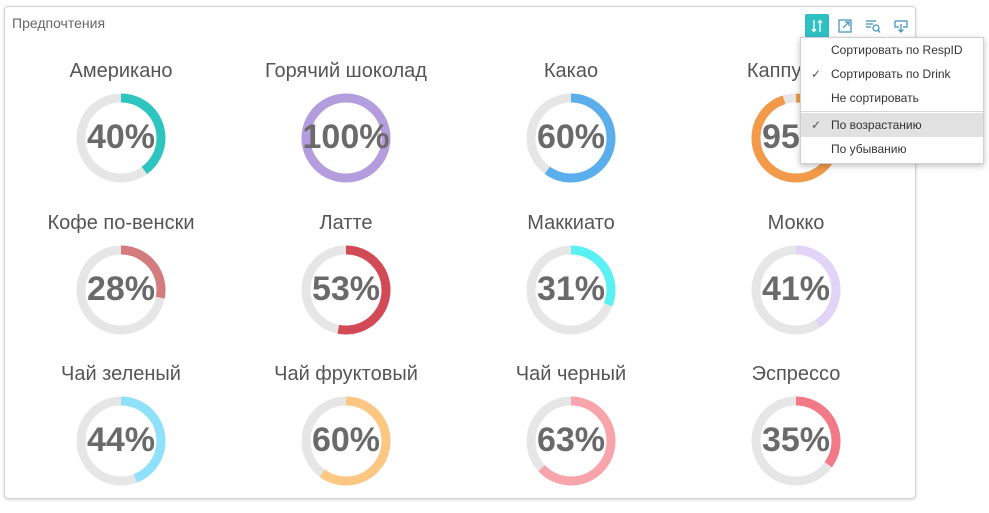  What do you see at coordinates (571, 374) in the screenshot?
I see `tile-label: Чай черный` at bounding box center [571, 374].